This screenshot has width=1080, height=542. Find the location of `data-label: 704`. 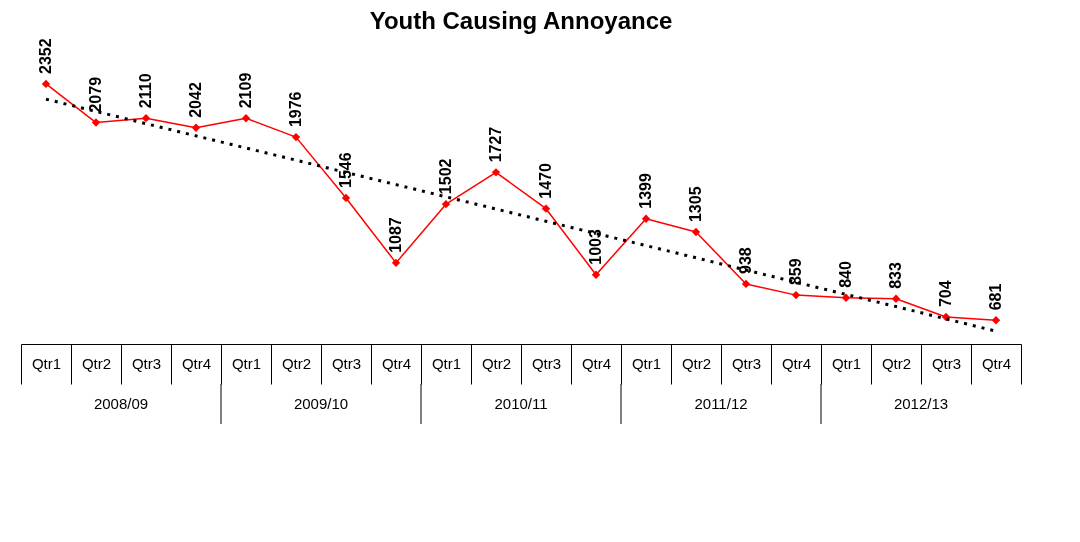

data-label: 704 is located at coordinates (945, 294).